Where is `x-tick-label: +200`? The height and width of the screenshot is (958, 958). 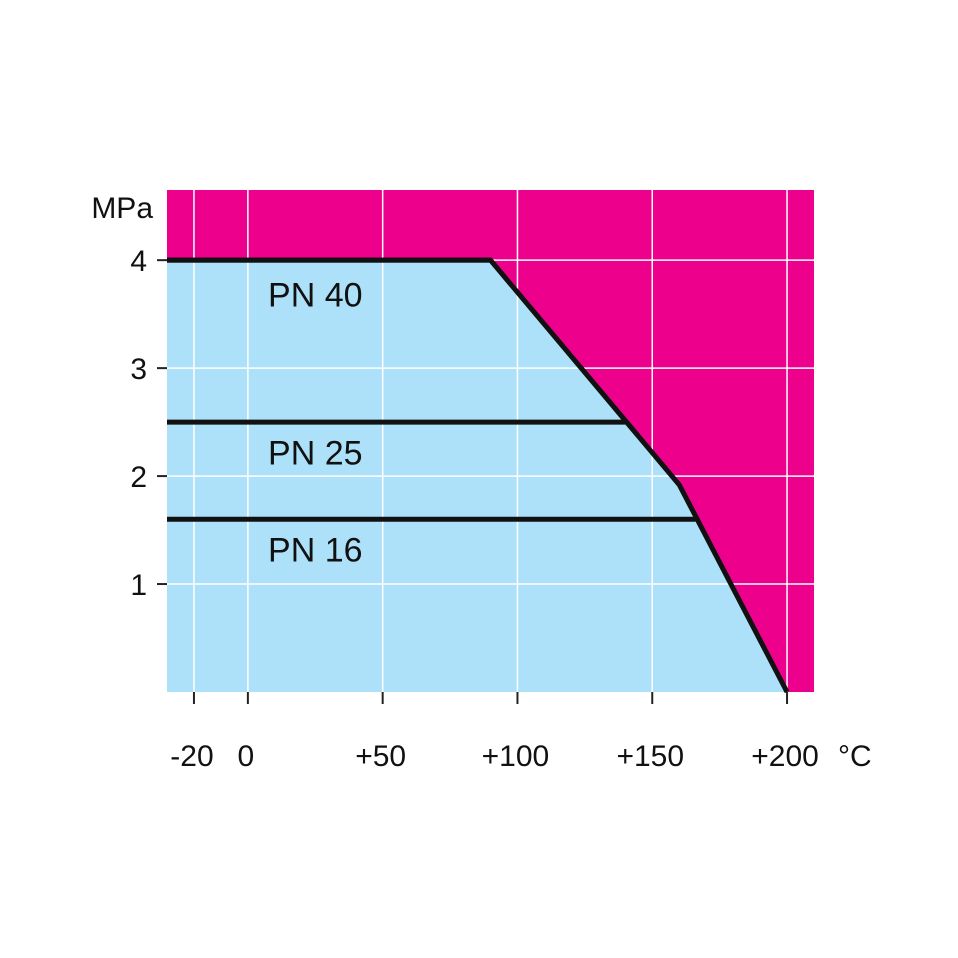 x-tick-label: +200 is located at coordinates (785, 756).